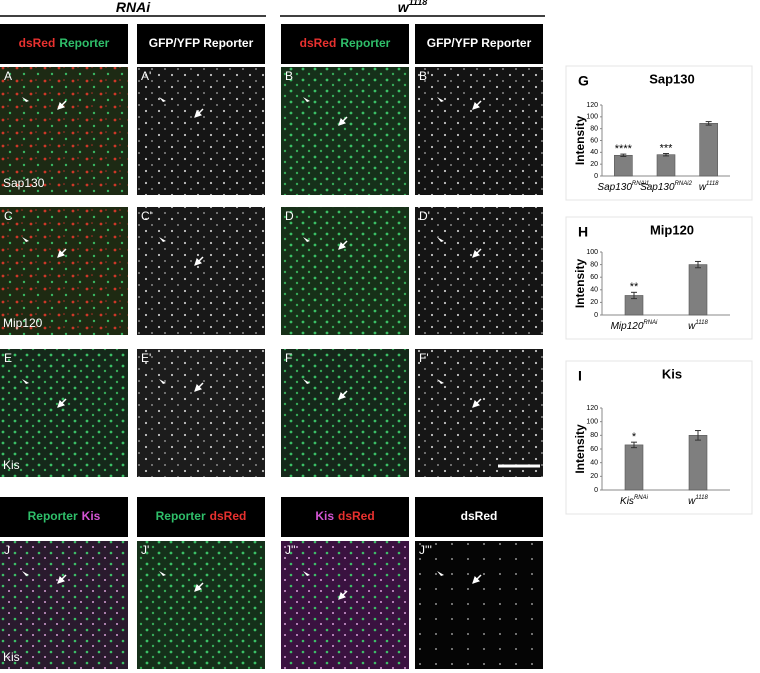  Describe the element at coordinates (11, 465) in the screenshot. I see `row-label: Kis` at that location.